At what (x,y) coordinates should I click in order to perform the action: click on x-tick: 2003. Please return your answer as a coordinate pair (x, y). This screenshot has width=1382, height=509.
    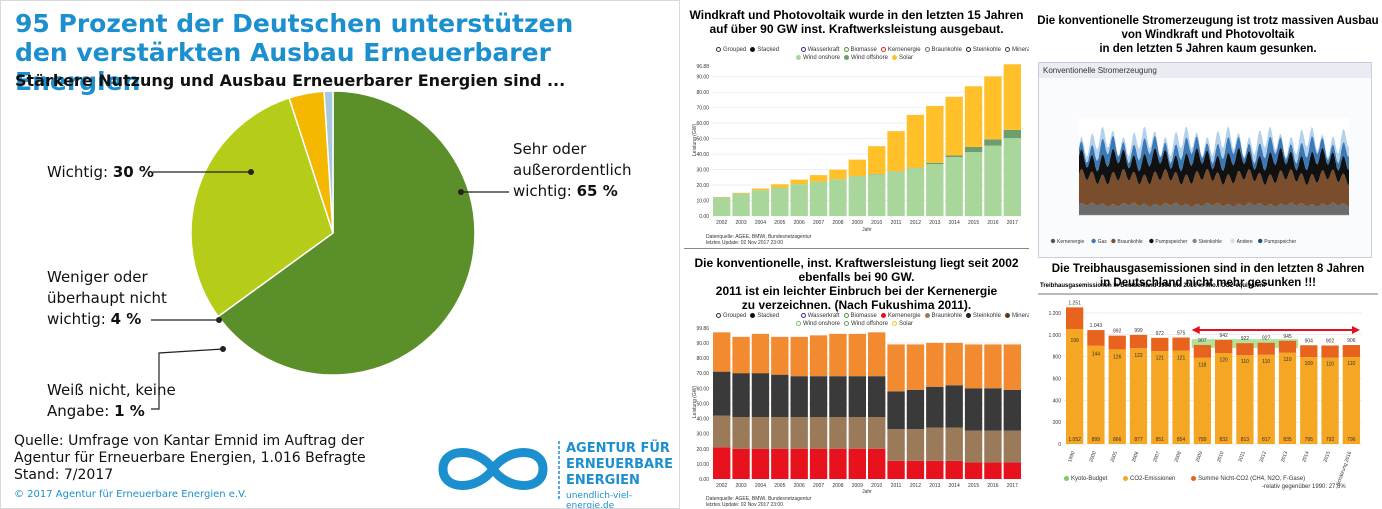
    Looking at the image, I should click on (741, 486).